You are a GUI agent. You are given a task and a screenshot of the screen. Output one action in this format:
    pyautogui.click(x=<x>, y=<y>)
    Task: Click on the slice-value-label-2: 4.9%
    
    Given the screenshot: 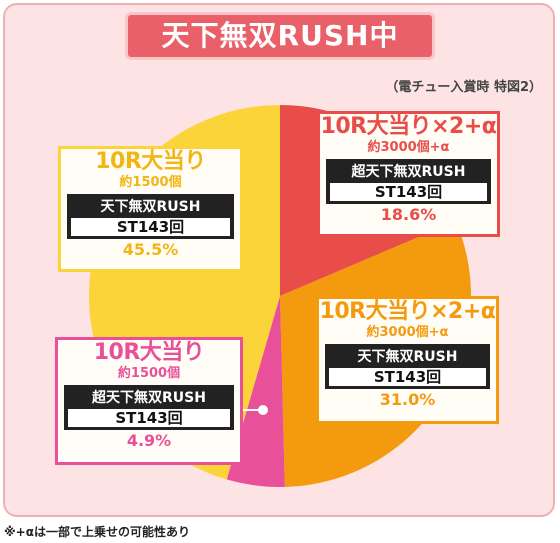 What is the action you would take?
    pyautogui.click(x=149, y=440)
    